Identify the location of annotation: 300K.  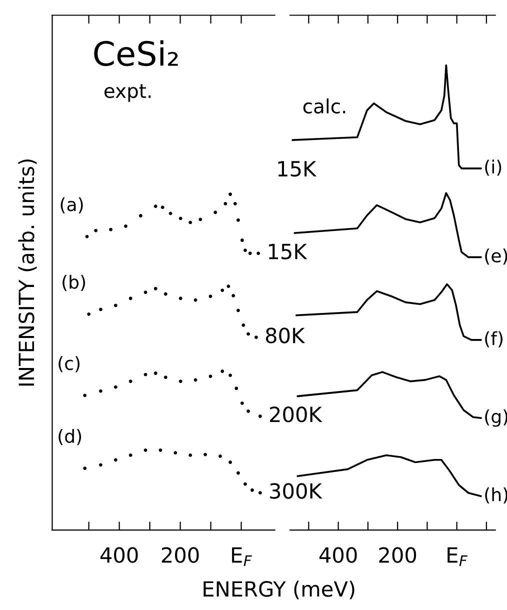
(296, 491).